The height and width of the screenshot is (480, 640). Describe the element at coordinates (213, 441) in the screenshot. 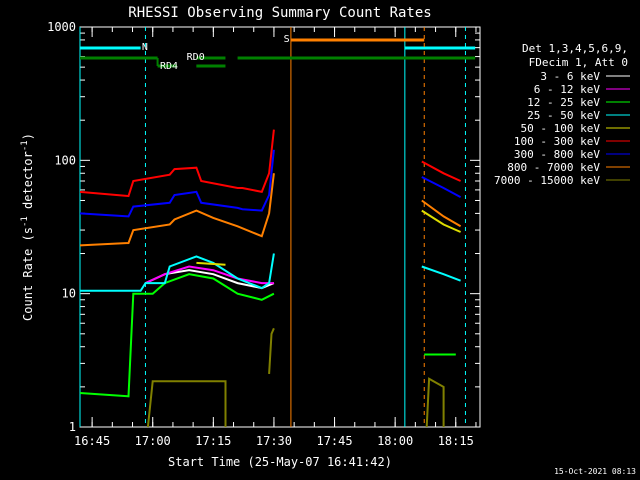

I see `x-tick-label: 17:15` at that location.